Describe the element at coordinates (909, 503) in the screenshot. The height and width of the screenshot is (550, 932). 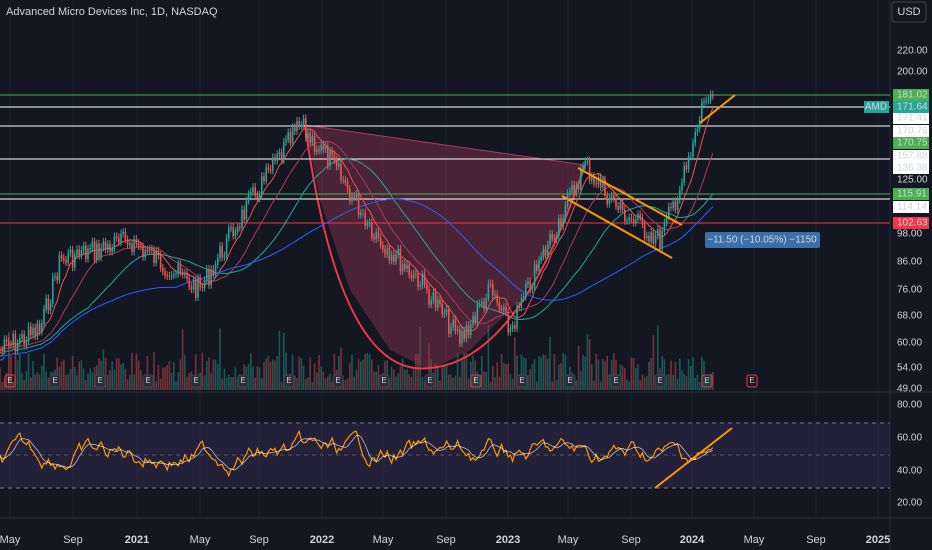
I see `rsi-label: 20.00` at that location.